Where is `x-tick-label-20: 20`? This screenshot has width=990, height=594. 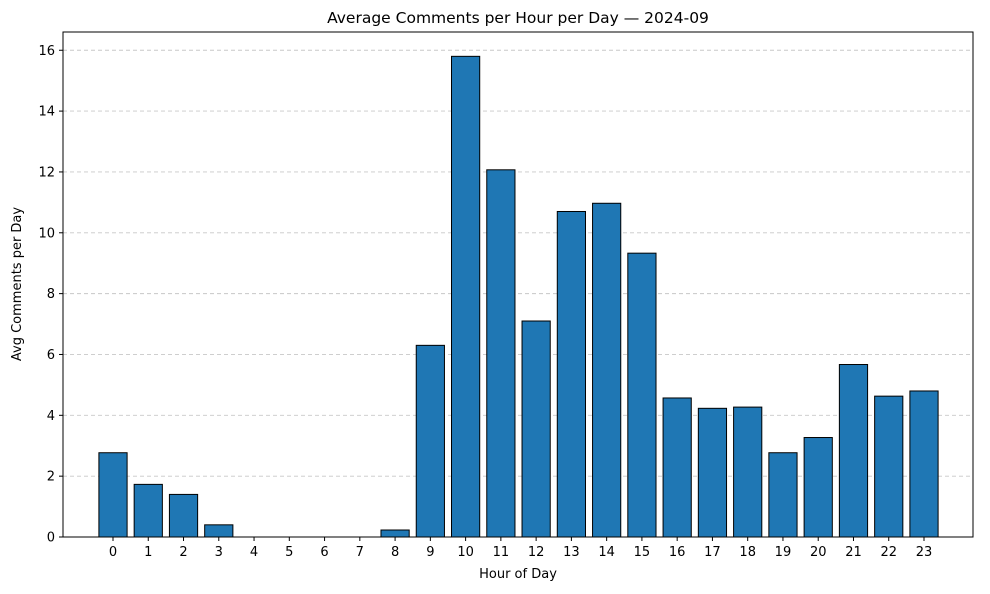
x-tick-label-20: 20 is located at coordinates (818, 552).